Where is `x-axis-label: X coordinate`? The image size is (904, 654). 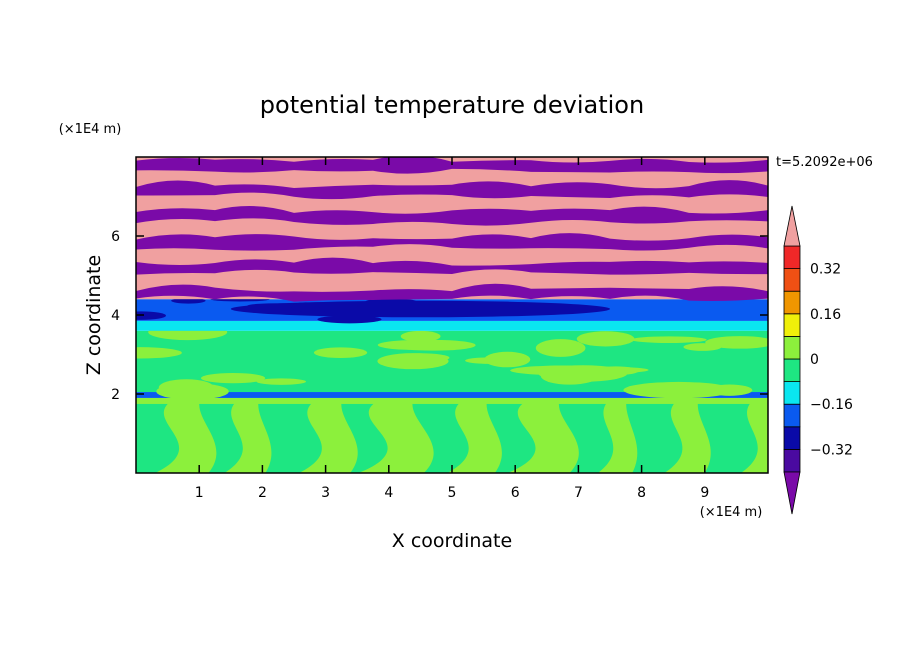
x-axis-label: X coordinate is located at coordinates (452, 541).